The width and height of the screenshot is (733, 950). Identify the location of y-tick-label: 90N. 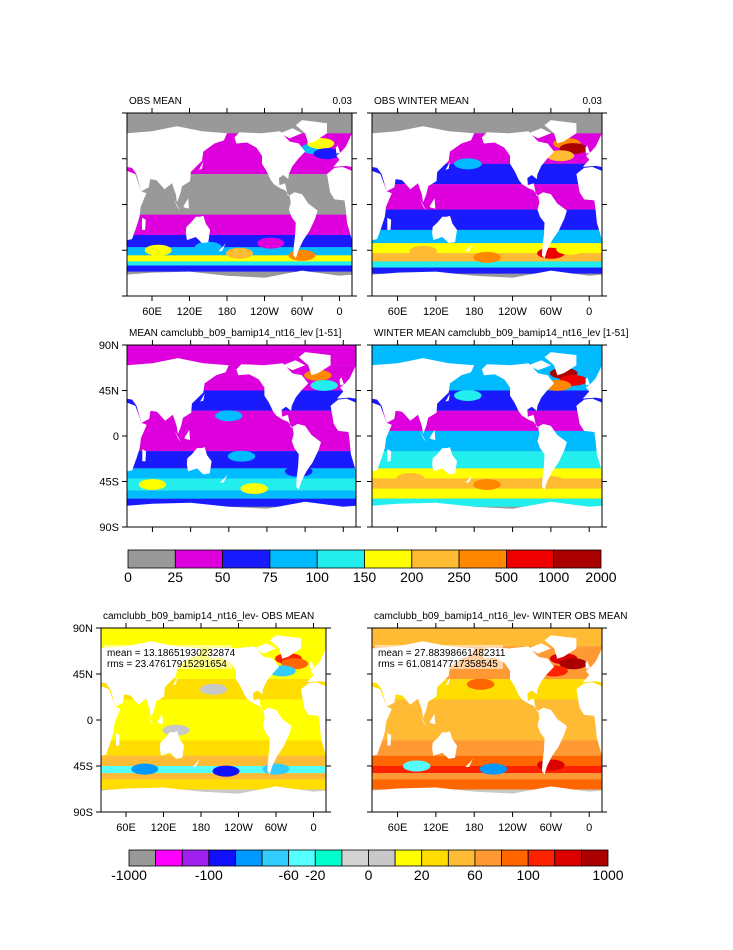
(83, 629).